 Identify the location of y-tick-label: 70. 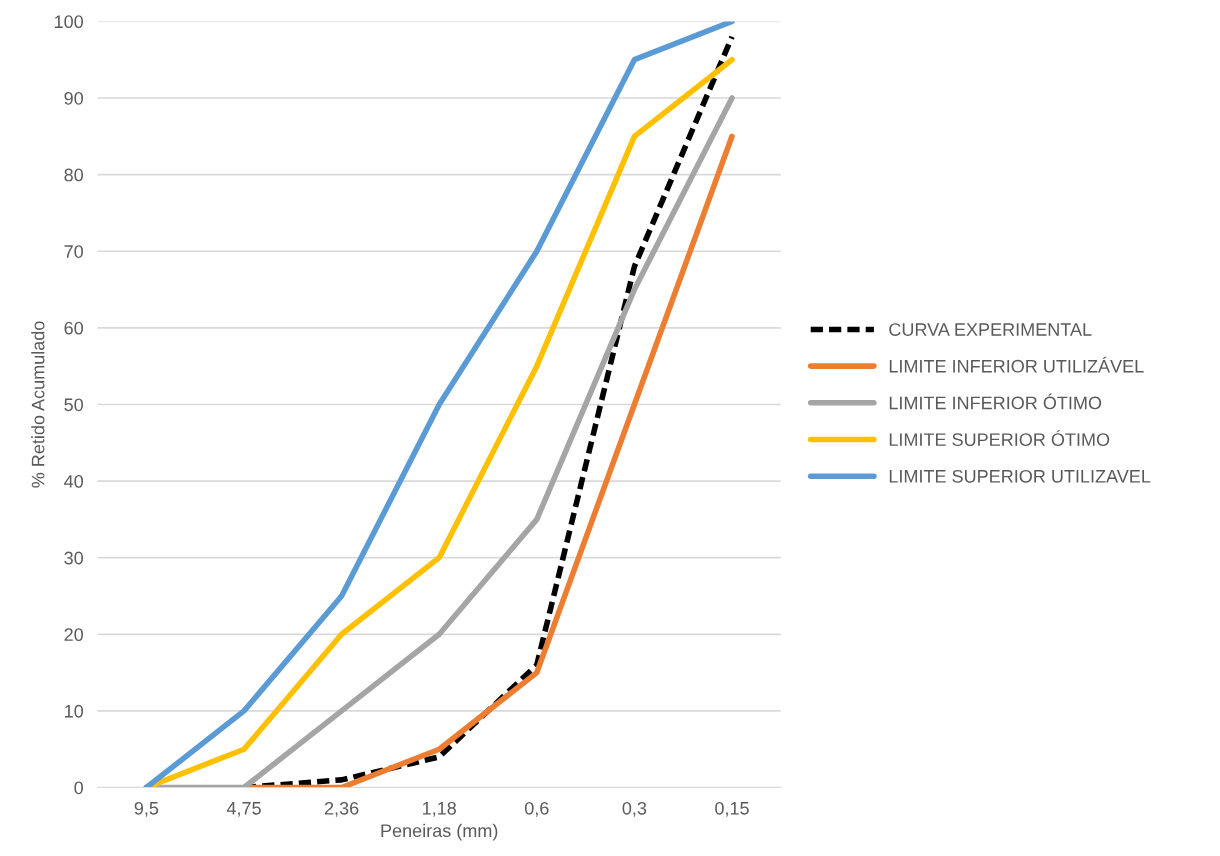
(74, 251).